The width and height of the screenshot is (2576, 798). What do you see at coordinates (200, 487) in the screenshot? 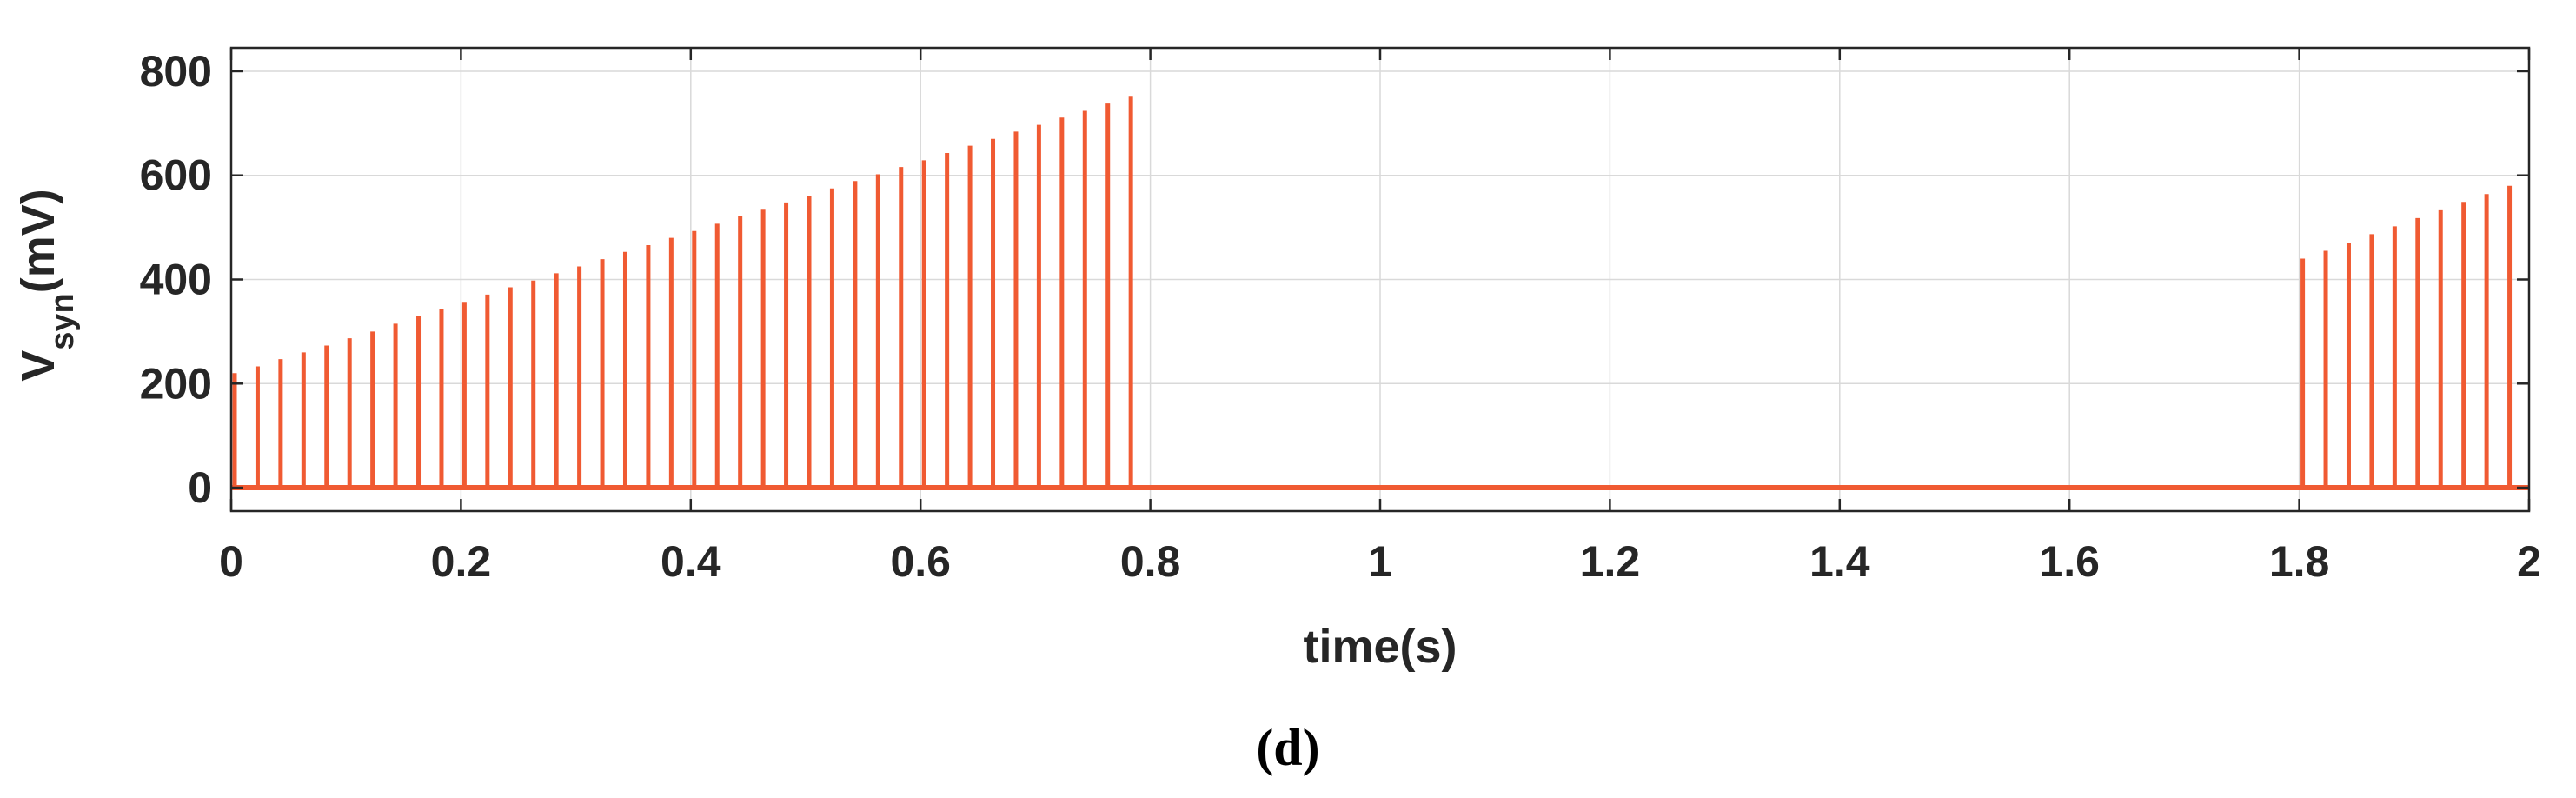
I see `y-tick-label: 0` at bounding box center [200, 487].